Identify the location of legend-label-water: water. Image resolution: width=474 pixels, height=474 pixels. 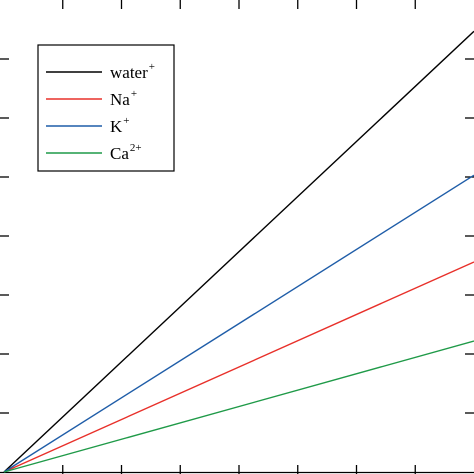
(129, 72).